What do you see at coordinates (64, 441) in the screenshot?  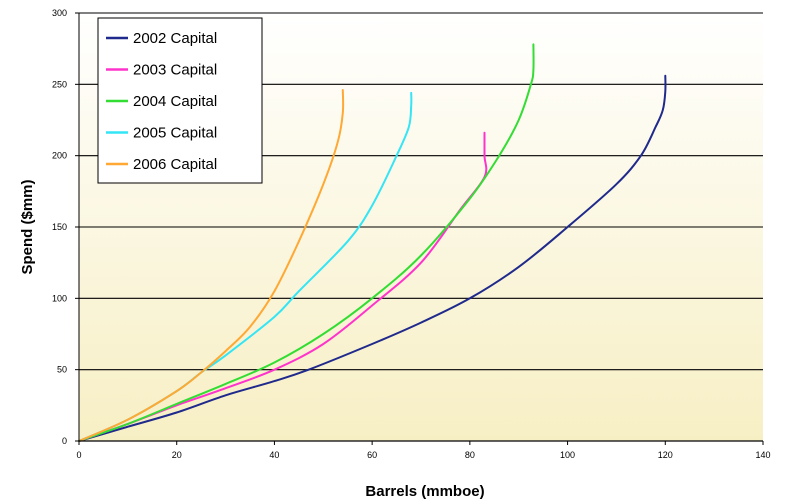 I see `y-tick-label: 0` at bounding box center [64, 441].